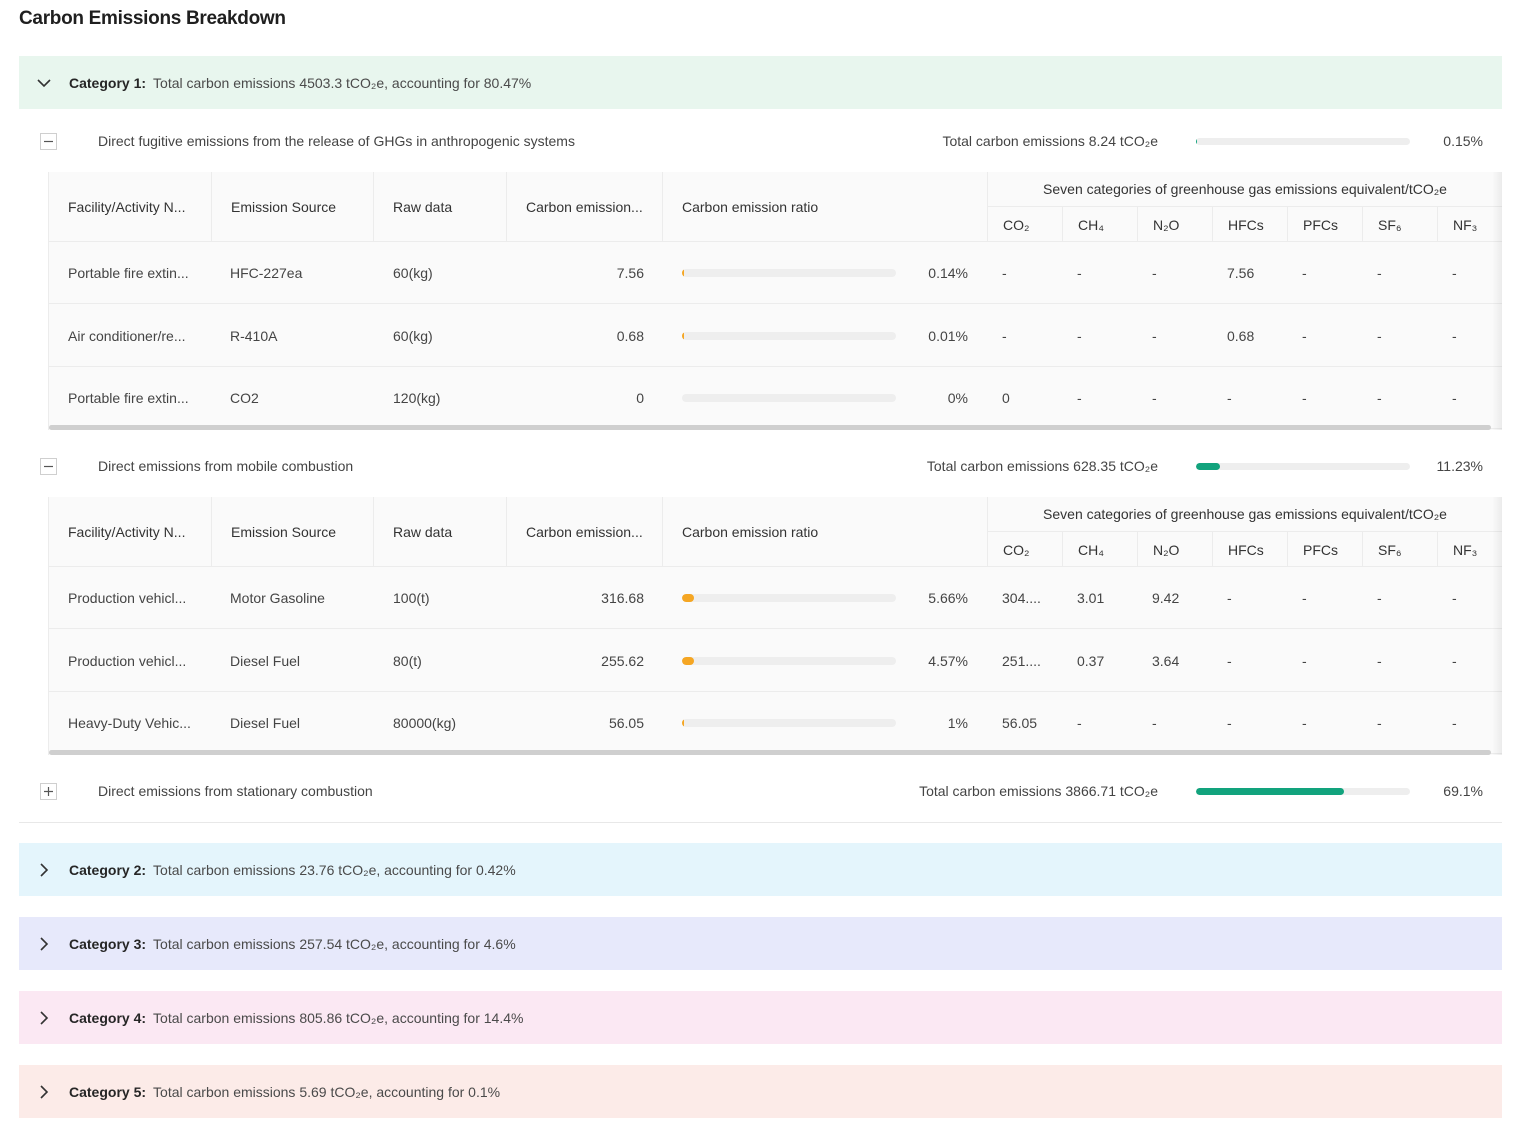 The height and width of the screenshot is (1134, 1515). Describe the element at coordinates (1459, 466) in the screenshot. I see `subcategory-percent: 11.23%` at that location.